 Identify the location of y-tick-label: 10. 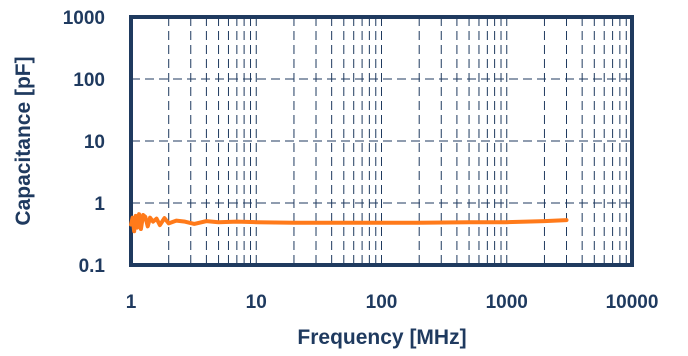
(94, 142).